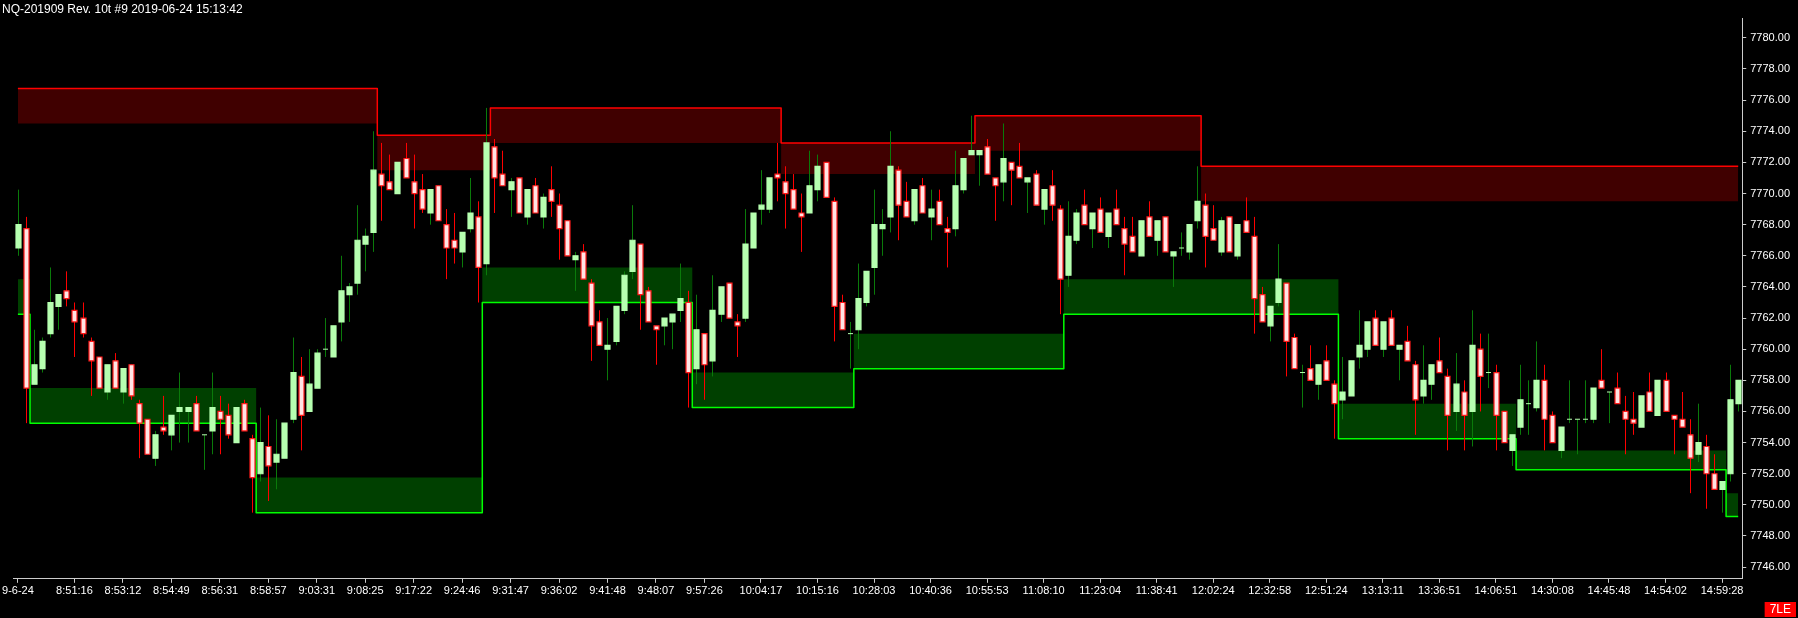 Image resolution: width=1798 pixels, height=618 pixels. What do you see at coordinates (1156, 590) in the screenshot?
I see `x-tick-label: 11:38:41` at bounding box center [1156, 590].